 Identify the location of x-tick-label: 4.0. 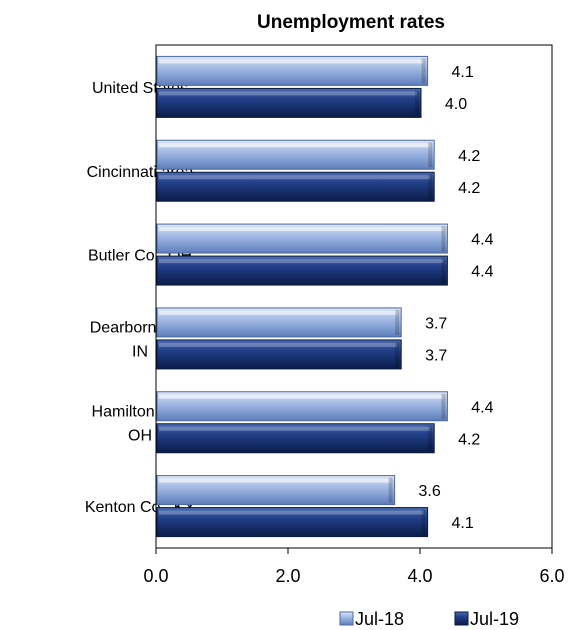
(419, 576).